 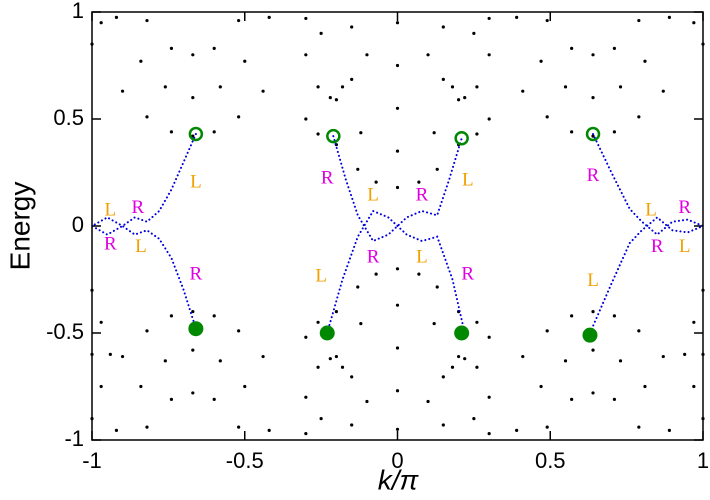 What do you see at coordinates (196, 329) in the screenshot?
I see `filled-marker` at bounding box center [196, 329].